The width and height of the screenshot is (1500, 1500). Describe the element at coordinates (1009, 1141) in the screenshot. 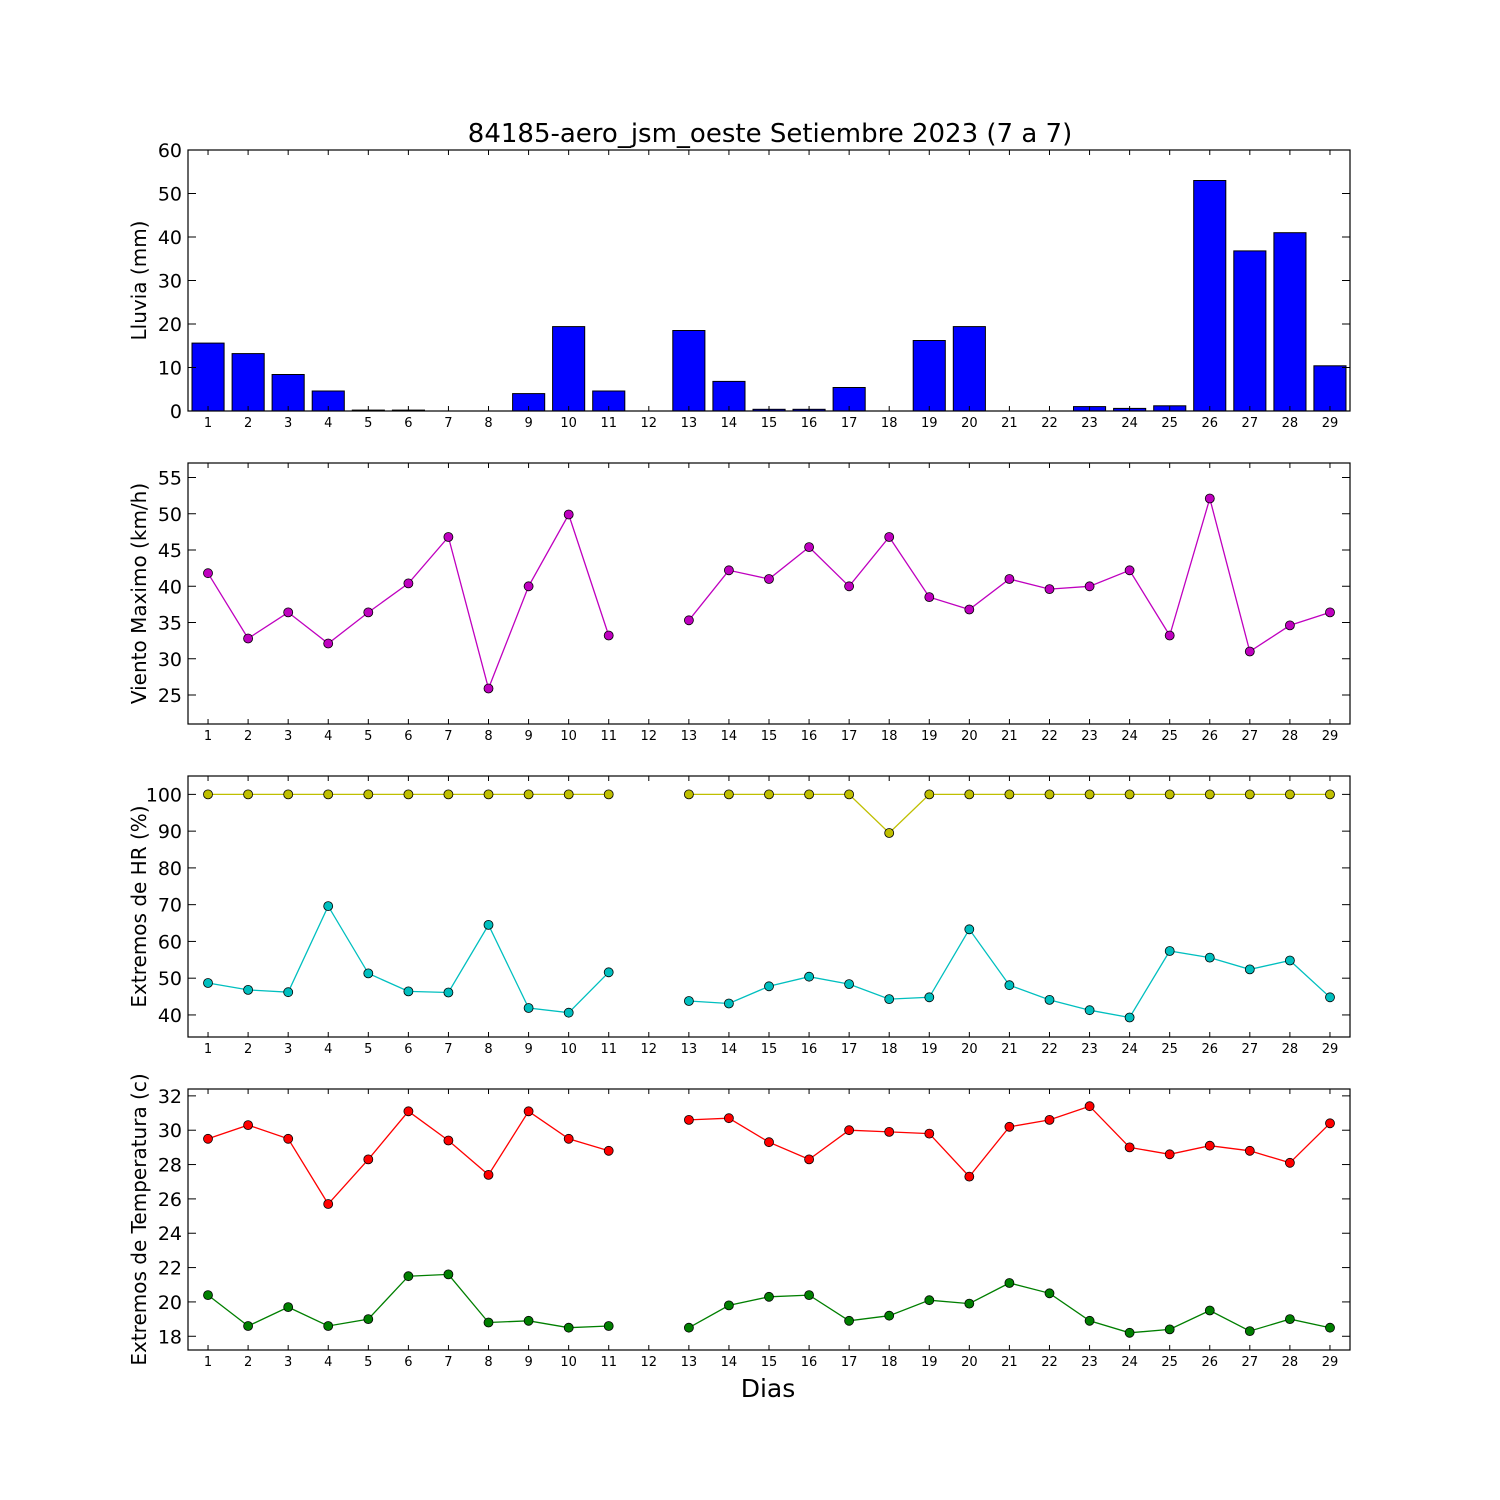

I see `series-line` at that location.